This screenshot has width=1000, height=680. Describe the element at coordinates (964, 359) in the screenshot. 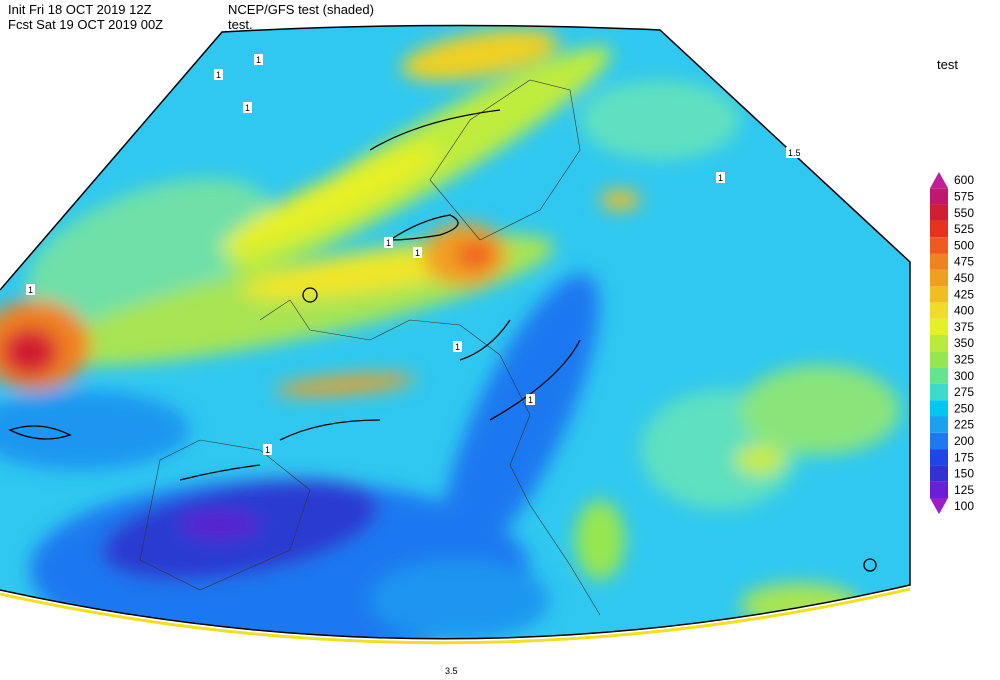

I see `color-bar-label: 325` at that location.